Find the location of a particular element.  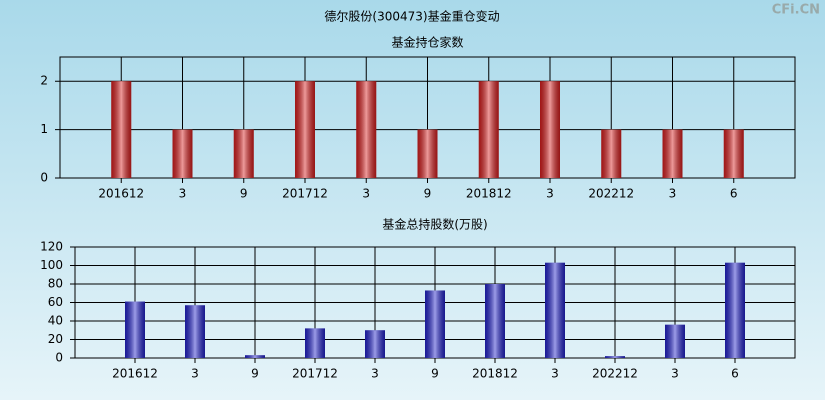

y-tick-label: 120 is located at coordinates (51, 247).